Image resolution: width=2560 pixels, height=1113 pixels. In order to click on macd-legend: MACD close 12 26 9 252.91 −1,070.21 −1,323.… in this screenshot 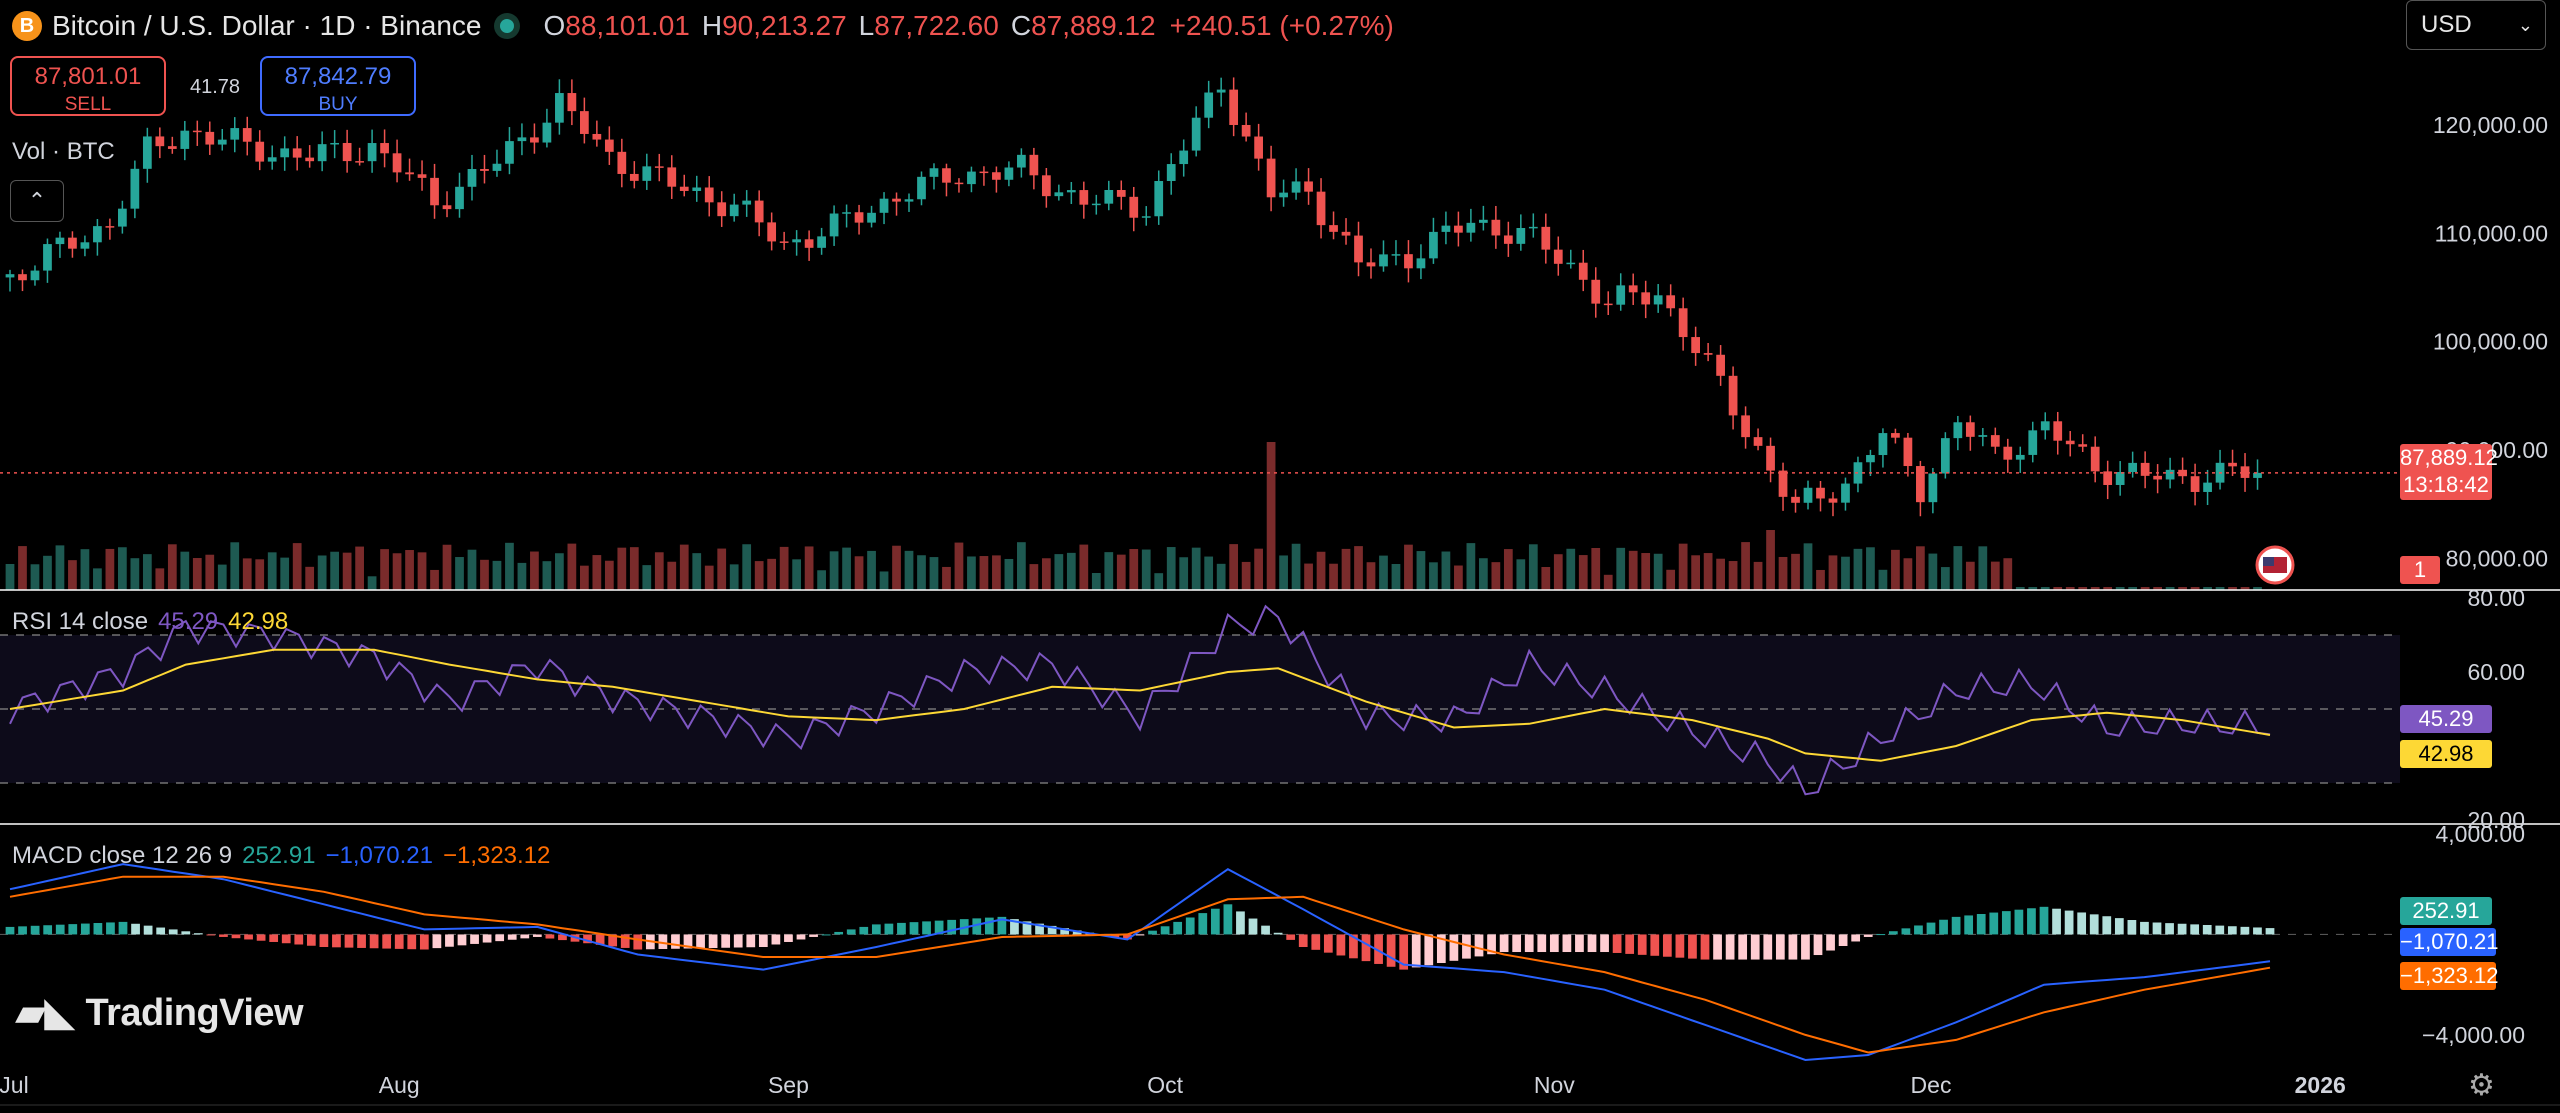, I will do `click(286, 856)`.